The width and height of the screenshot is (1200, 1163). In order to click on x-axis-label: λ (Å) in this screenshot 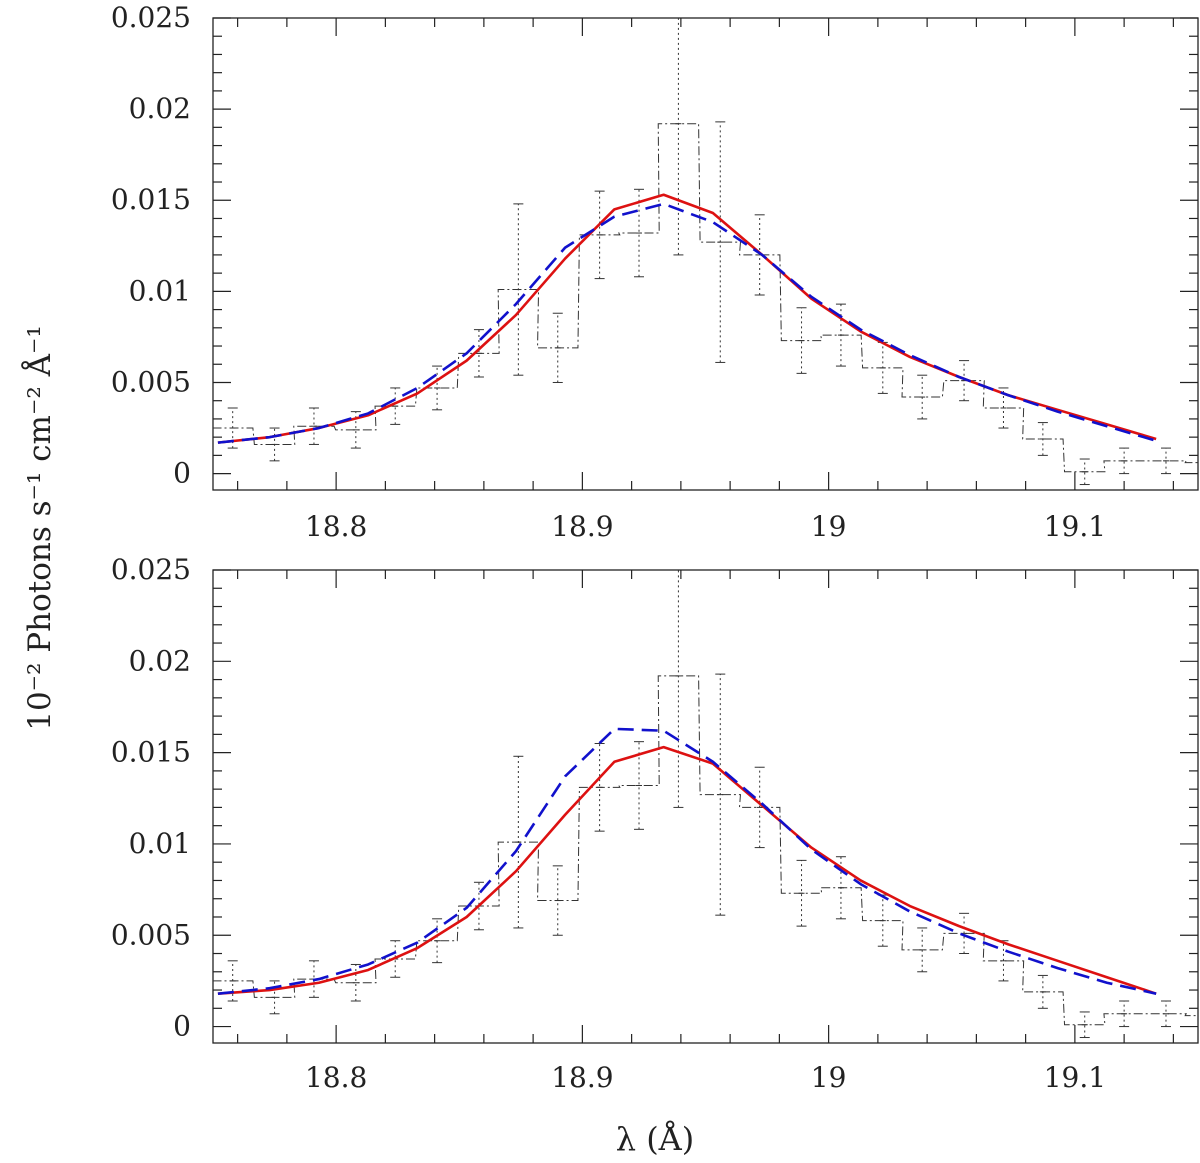, I will do `click(655, 1139)`.